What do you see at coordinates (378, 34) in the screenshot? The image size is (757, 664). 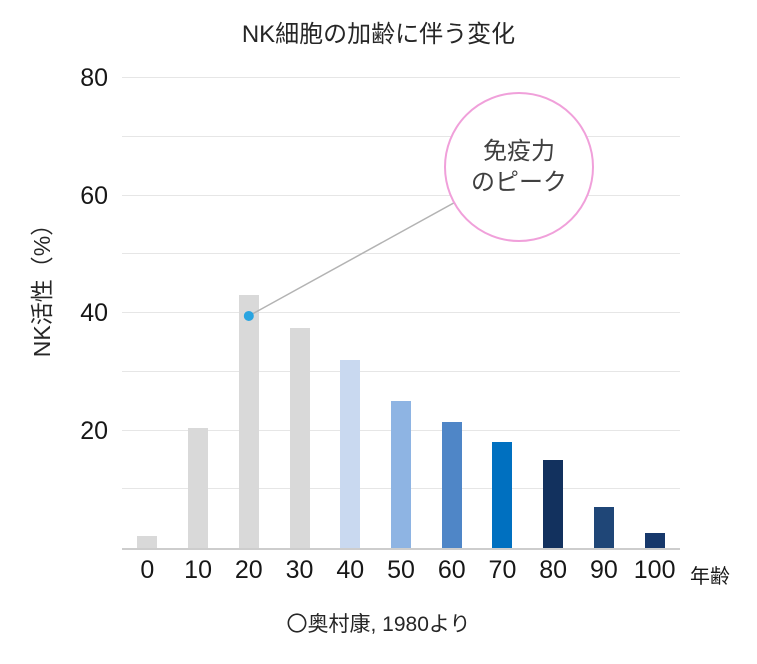 I see `chart-title: NK細胞の加齢に伴う変化` at bounding box center [378, 34].